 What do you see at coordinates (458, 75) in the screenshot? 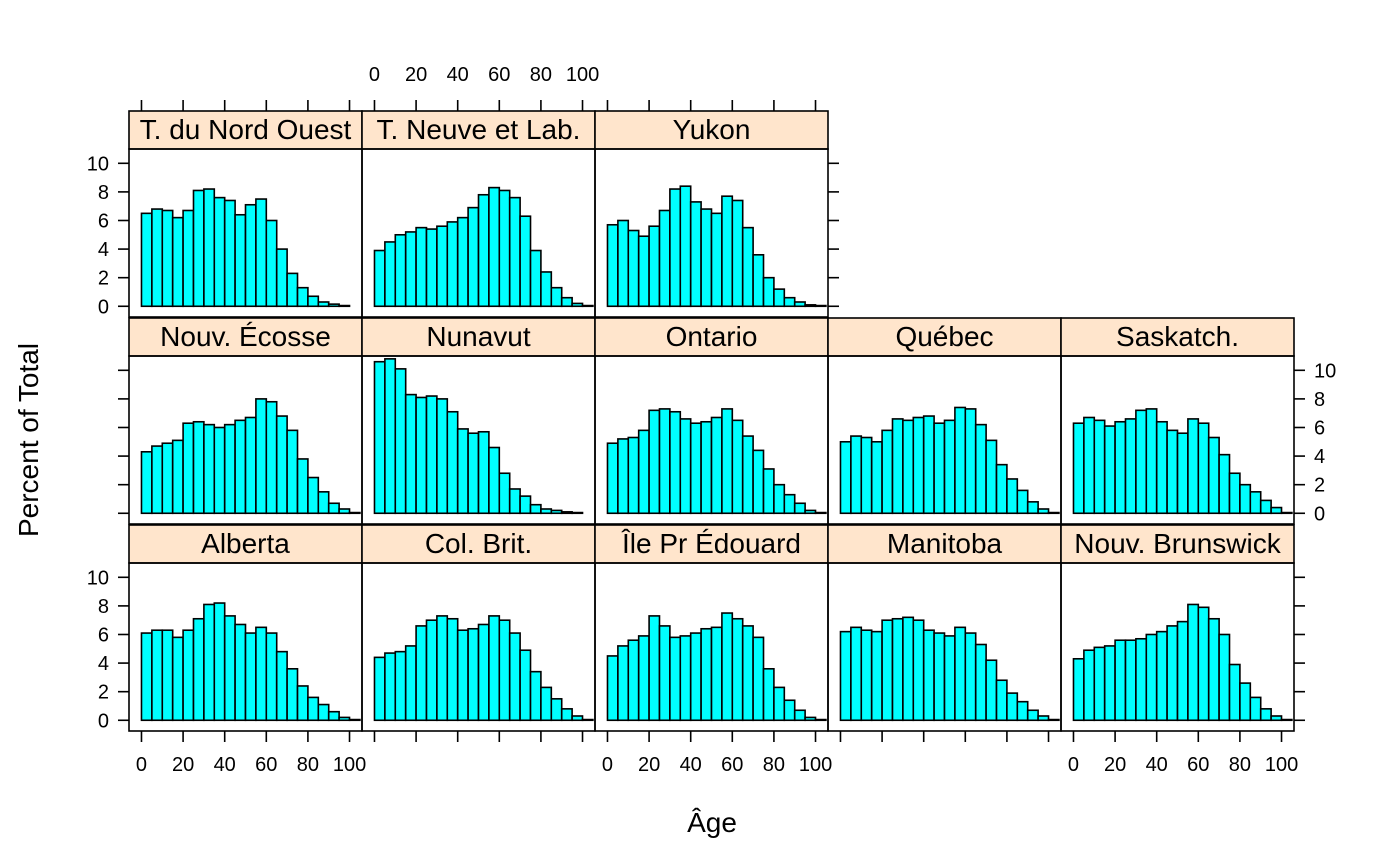
I see `x-tick-label: 40` at bounding box center [458, 75].